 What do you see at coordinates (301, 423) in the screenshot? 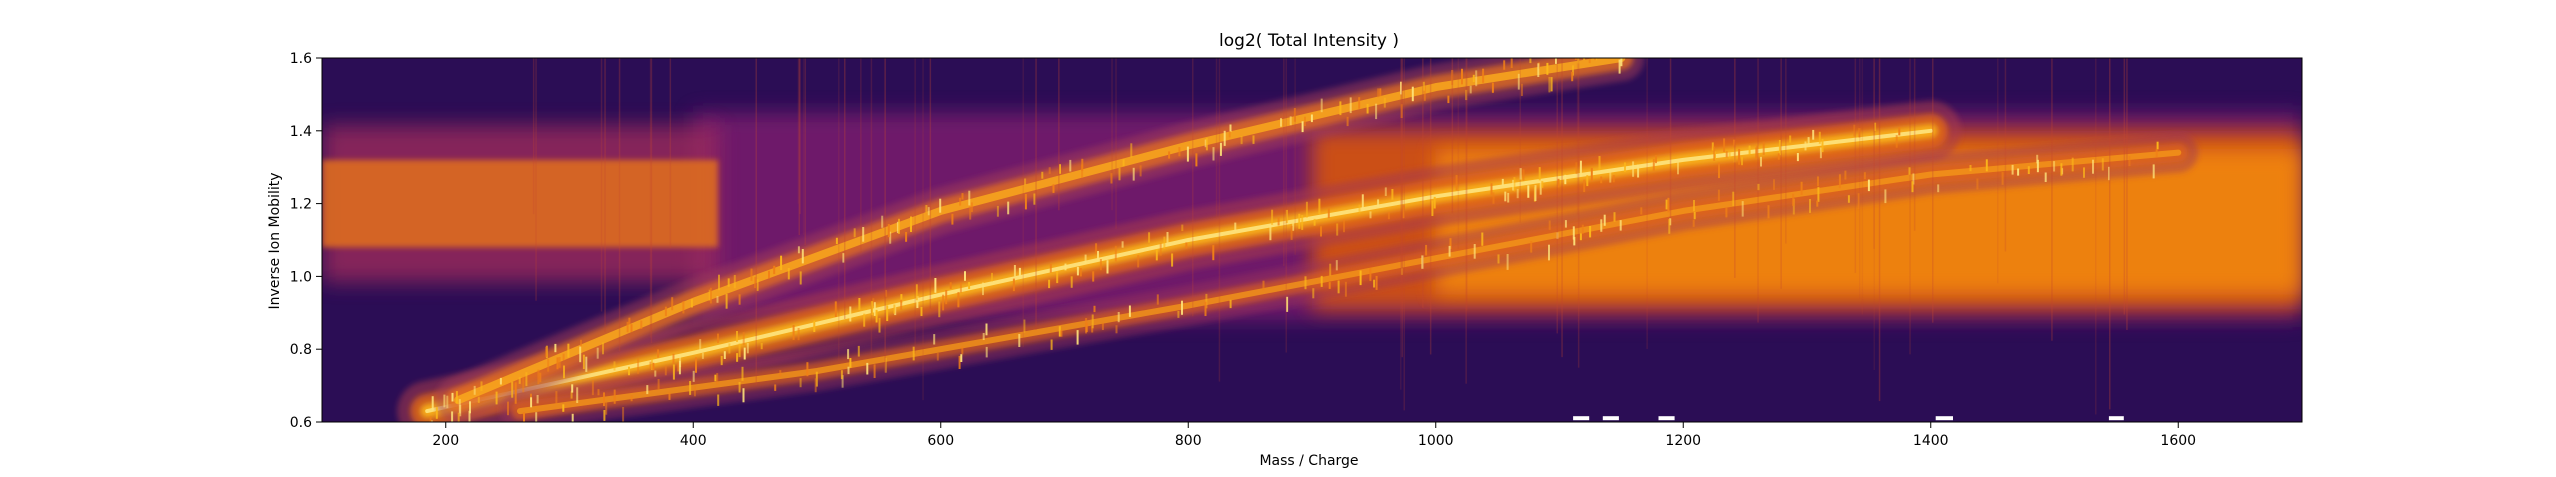
I see `y-tick-label: 0.6` at bounding box center [301, 423].